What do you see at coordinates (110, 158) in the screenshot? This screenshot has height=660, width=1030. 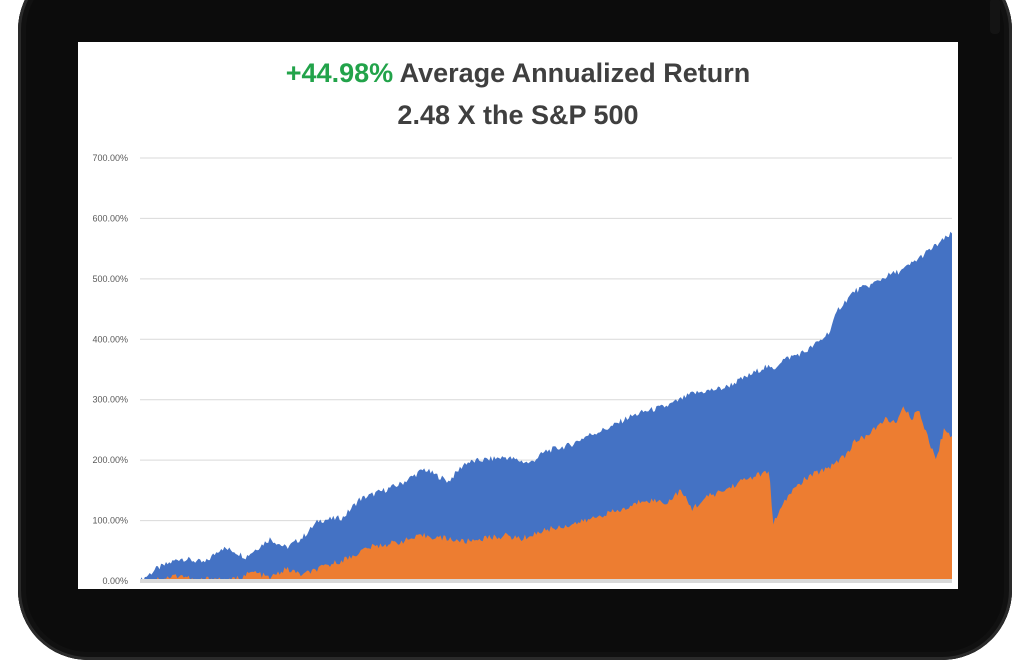 I see `y-tick-label: 700.00%` at bounding box center [110, 158].